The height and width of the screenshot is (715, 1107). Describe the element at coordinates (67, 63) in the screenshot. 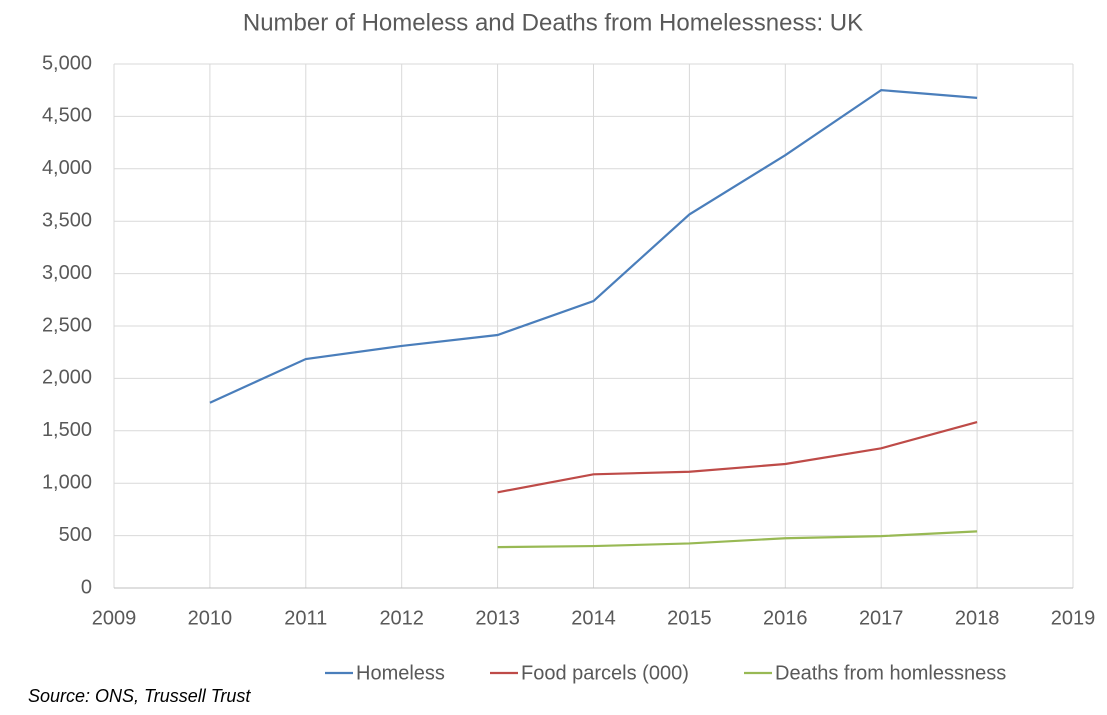

I see `y-tick-label: 5,000` at that location.